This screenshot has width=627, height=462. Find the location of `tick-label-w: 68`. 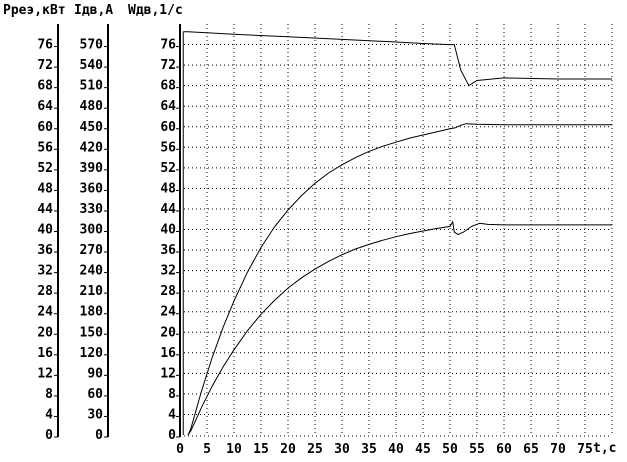

tick-label-w: 68 is located at coordinates (168, 86).